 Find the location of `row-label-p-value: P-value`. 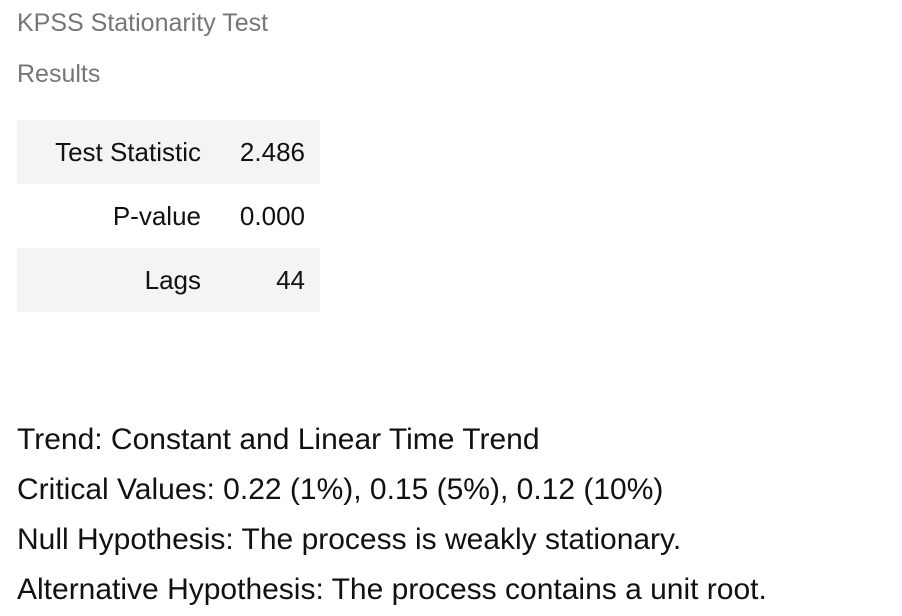

row-label-p-value: P-value is located at coordinates (156, 215).